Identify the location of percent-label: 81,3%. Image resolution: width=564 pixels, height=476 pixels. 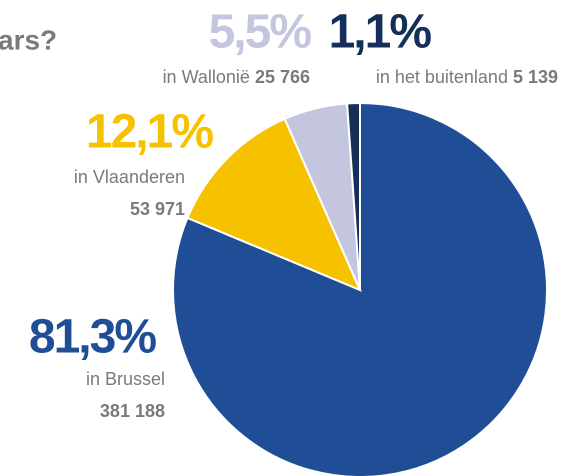
(92, 337).